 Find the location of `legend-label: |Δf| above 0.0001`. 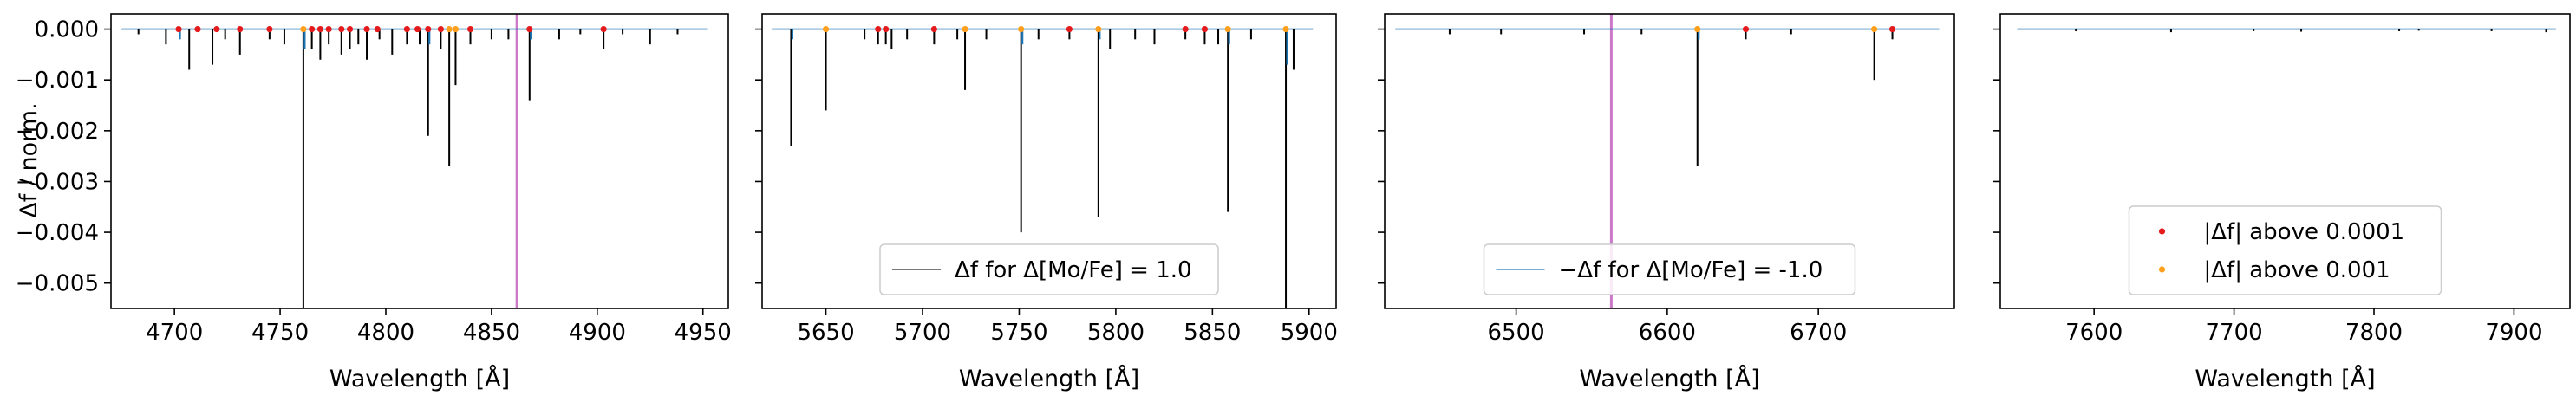

legend-label: |Δf| above 0.0001 is located at coordinates (2305, 232).